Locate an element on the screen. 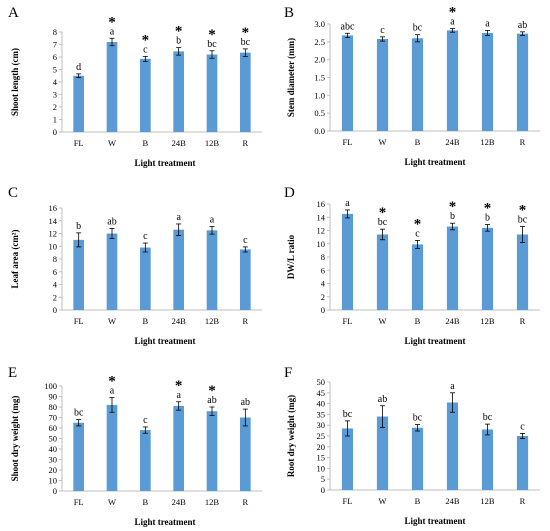  y-tick-label: 16 is located at coordinates (53, 208).